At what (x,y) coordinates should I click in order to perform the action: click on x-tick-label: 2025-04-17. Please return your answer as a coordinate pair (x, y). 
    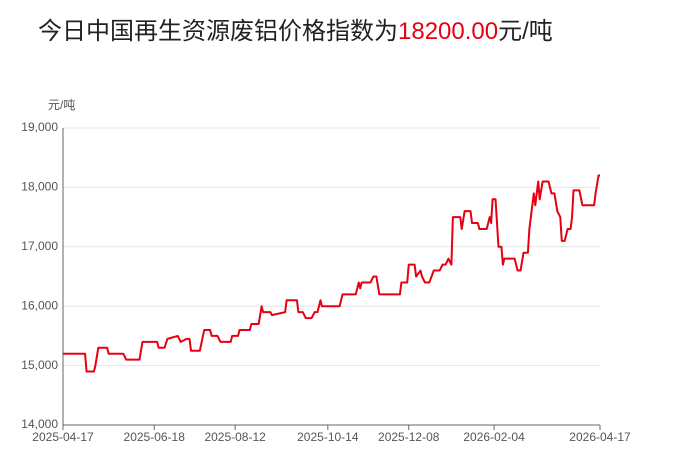
    Looking at the image, I should click on (63, 437).